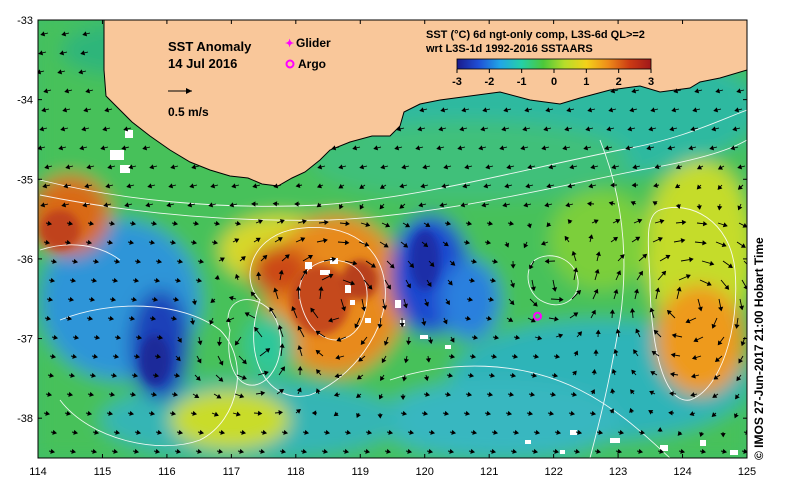  What do you see at coordinates (25, 260) in the screenshot?
I see `y-tick-label: -36` at bounding box center [25, 260].